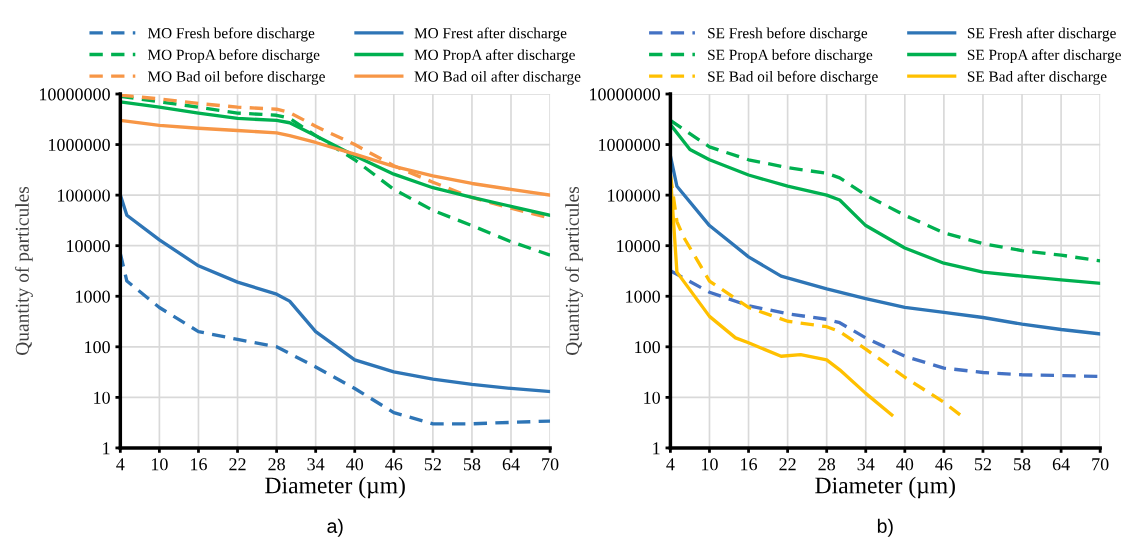  Describe the element at coordinates (490, 34) in the screenshot. I see `legend-label: MO Frest after discharge` at that location.